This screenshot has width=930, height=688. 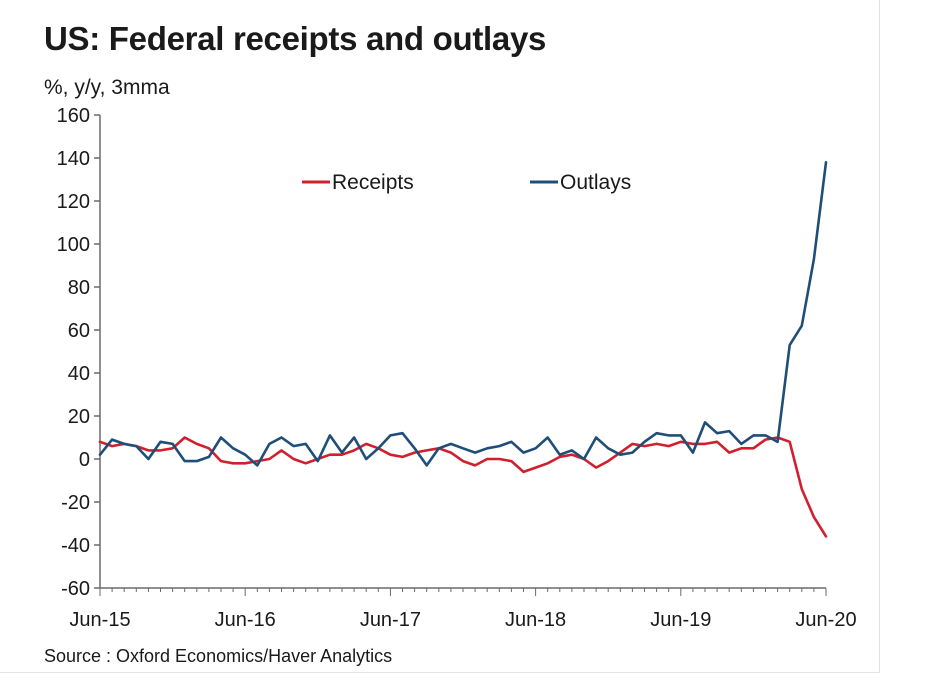 What do you see at coordinates (463, 487) in the screenshot?
I see `series-line-receipts` at bounding box center [463, 487].